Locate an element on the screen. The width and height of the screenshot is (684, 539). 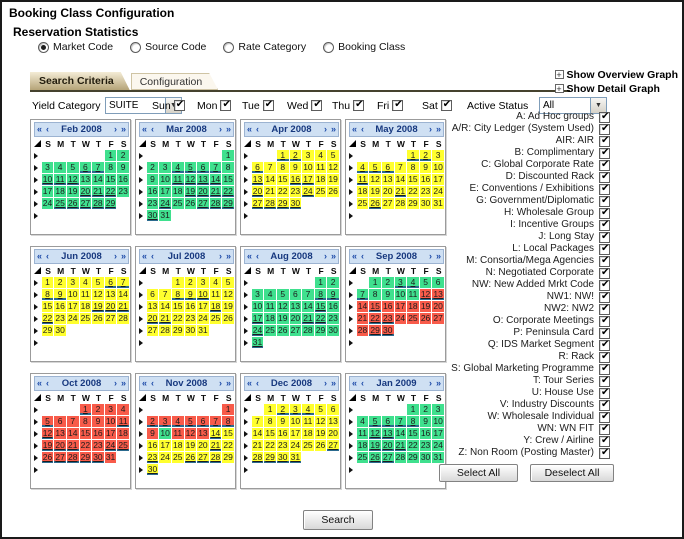
select-all-days-arrow-icon is located at coordinates (142, 398).